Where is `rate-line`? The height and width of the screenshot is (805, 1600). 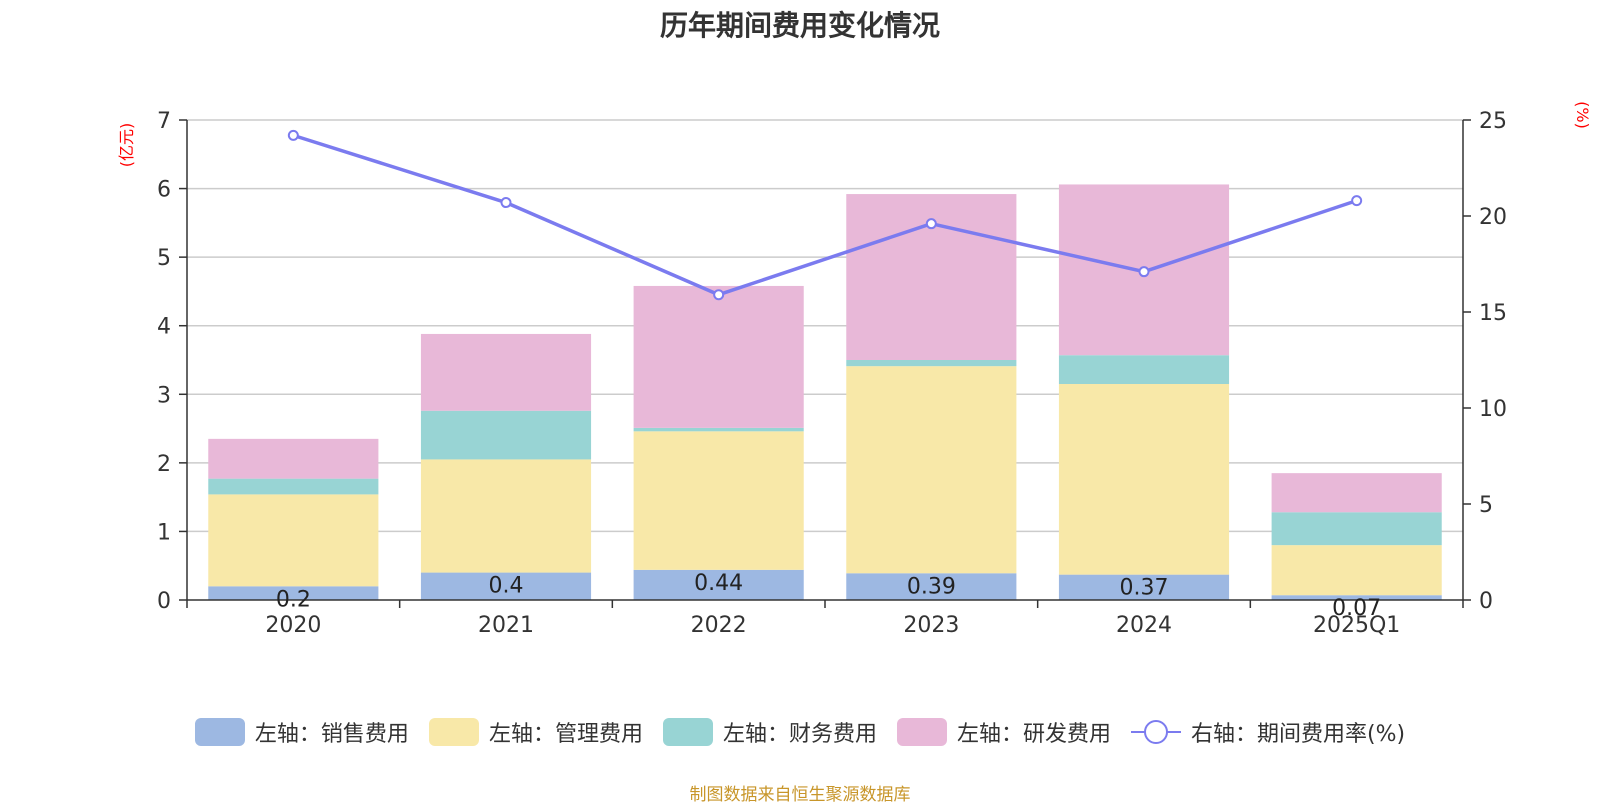
rate-line is located at coordinates (825, 215).